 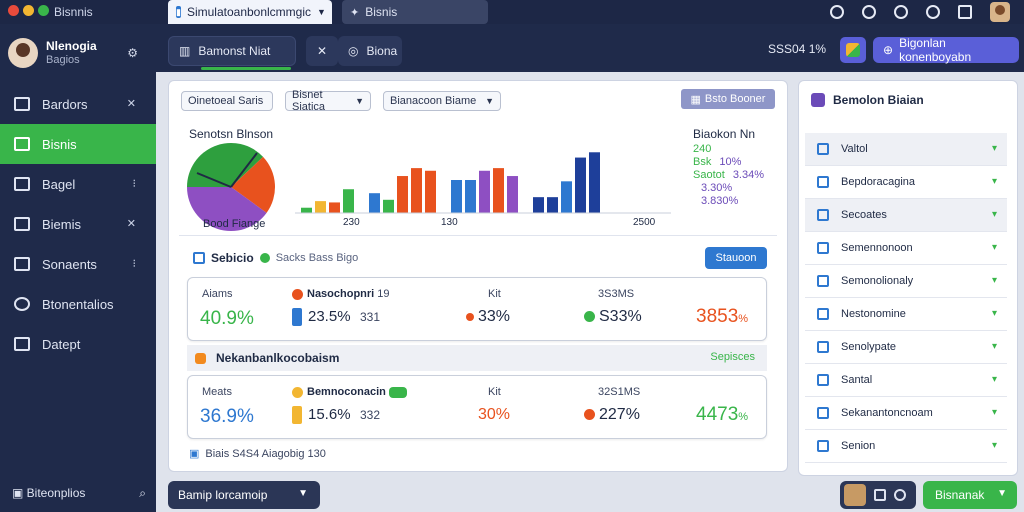 I want to click on right-panel-item: Bepdoracagina ▾, so click(x=906, y=182).